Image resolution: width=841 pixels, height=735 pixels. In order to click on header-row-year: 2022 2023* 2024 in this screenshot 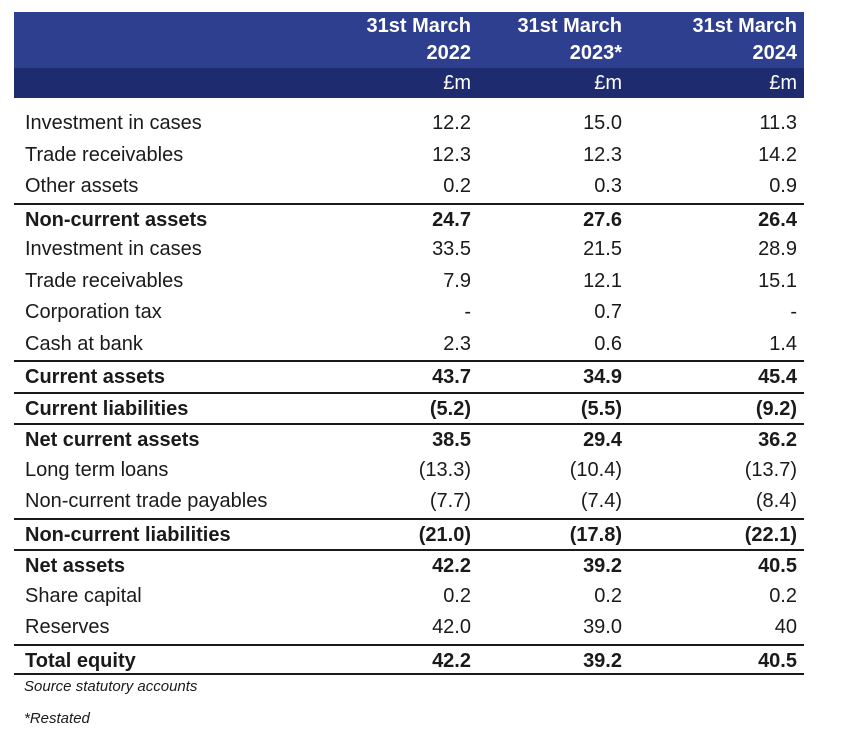, I will do `click(409, 54)`.